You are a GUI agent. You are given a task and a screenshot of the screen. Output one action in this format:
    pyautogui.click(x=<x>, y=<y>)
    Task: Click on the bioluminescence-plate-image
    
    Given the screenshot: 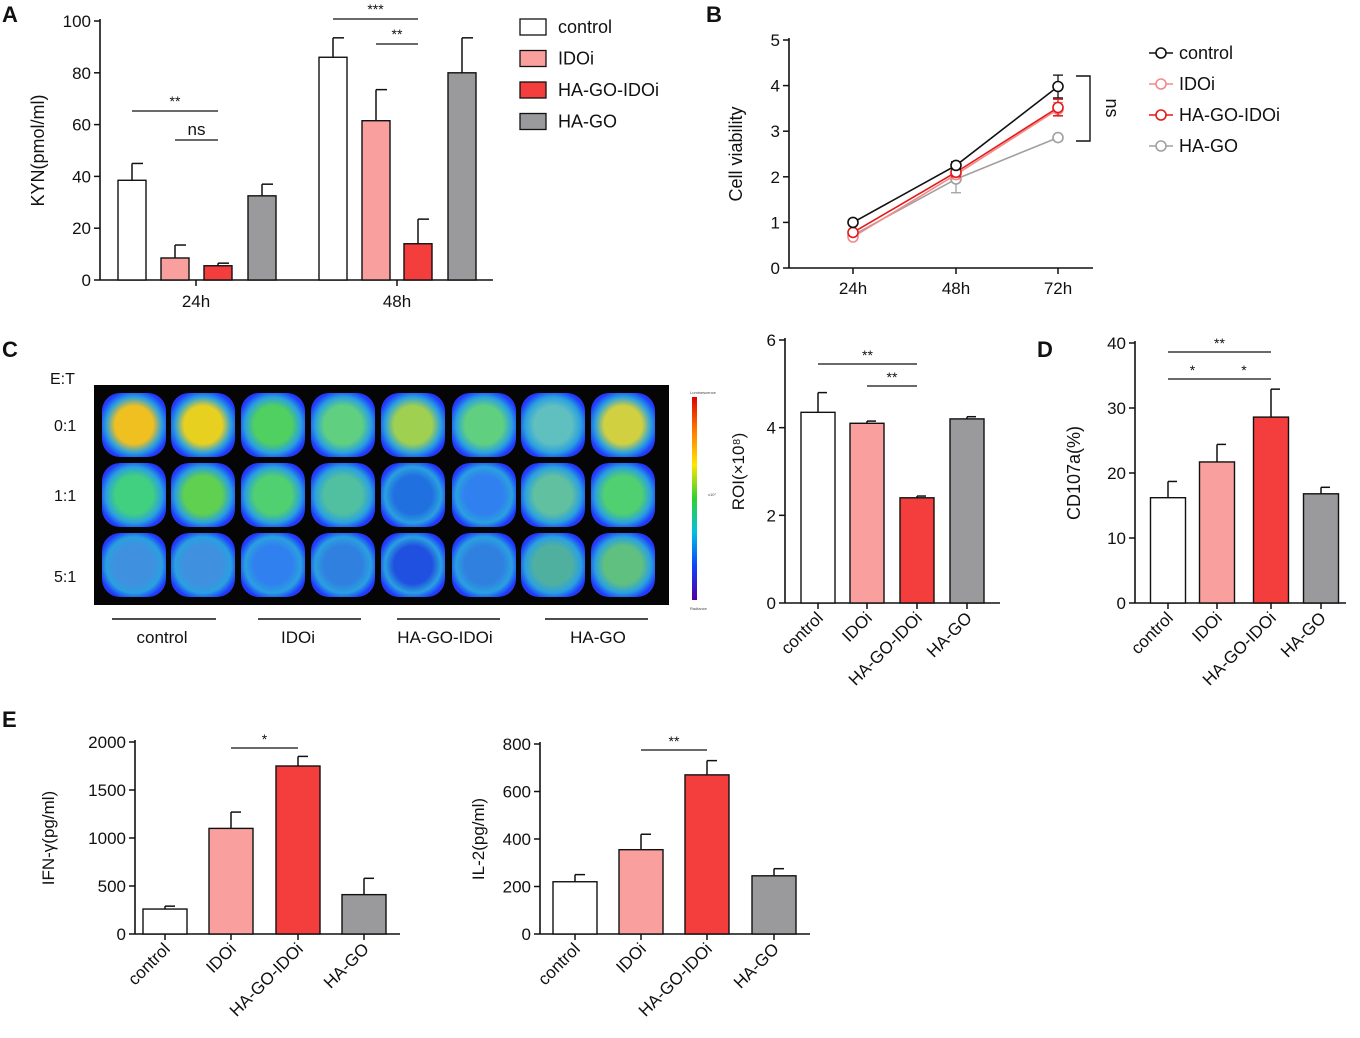 What is the action you would take?
    pyautogui.click(x=381, y=495)
    